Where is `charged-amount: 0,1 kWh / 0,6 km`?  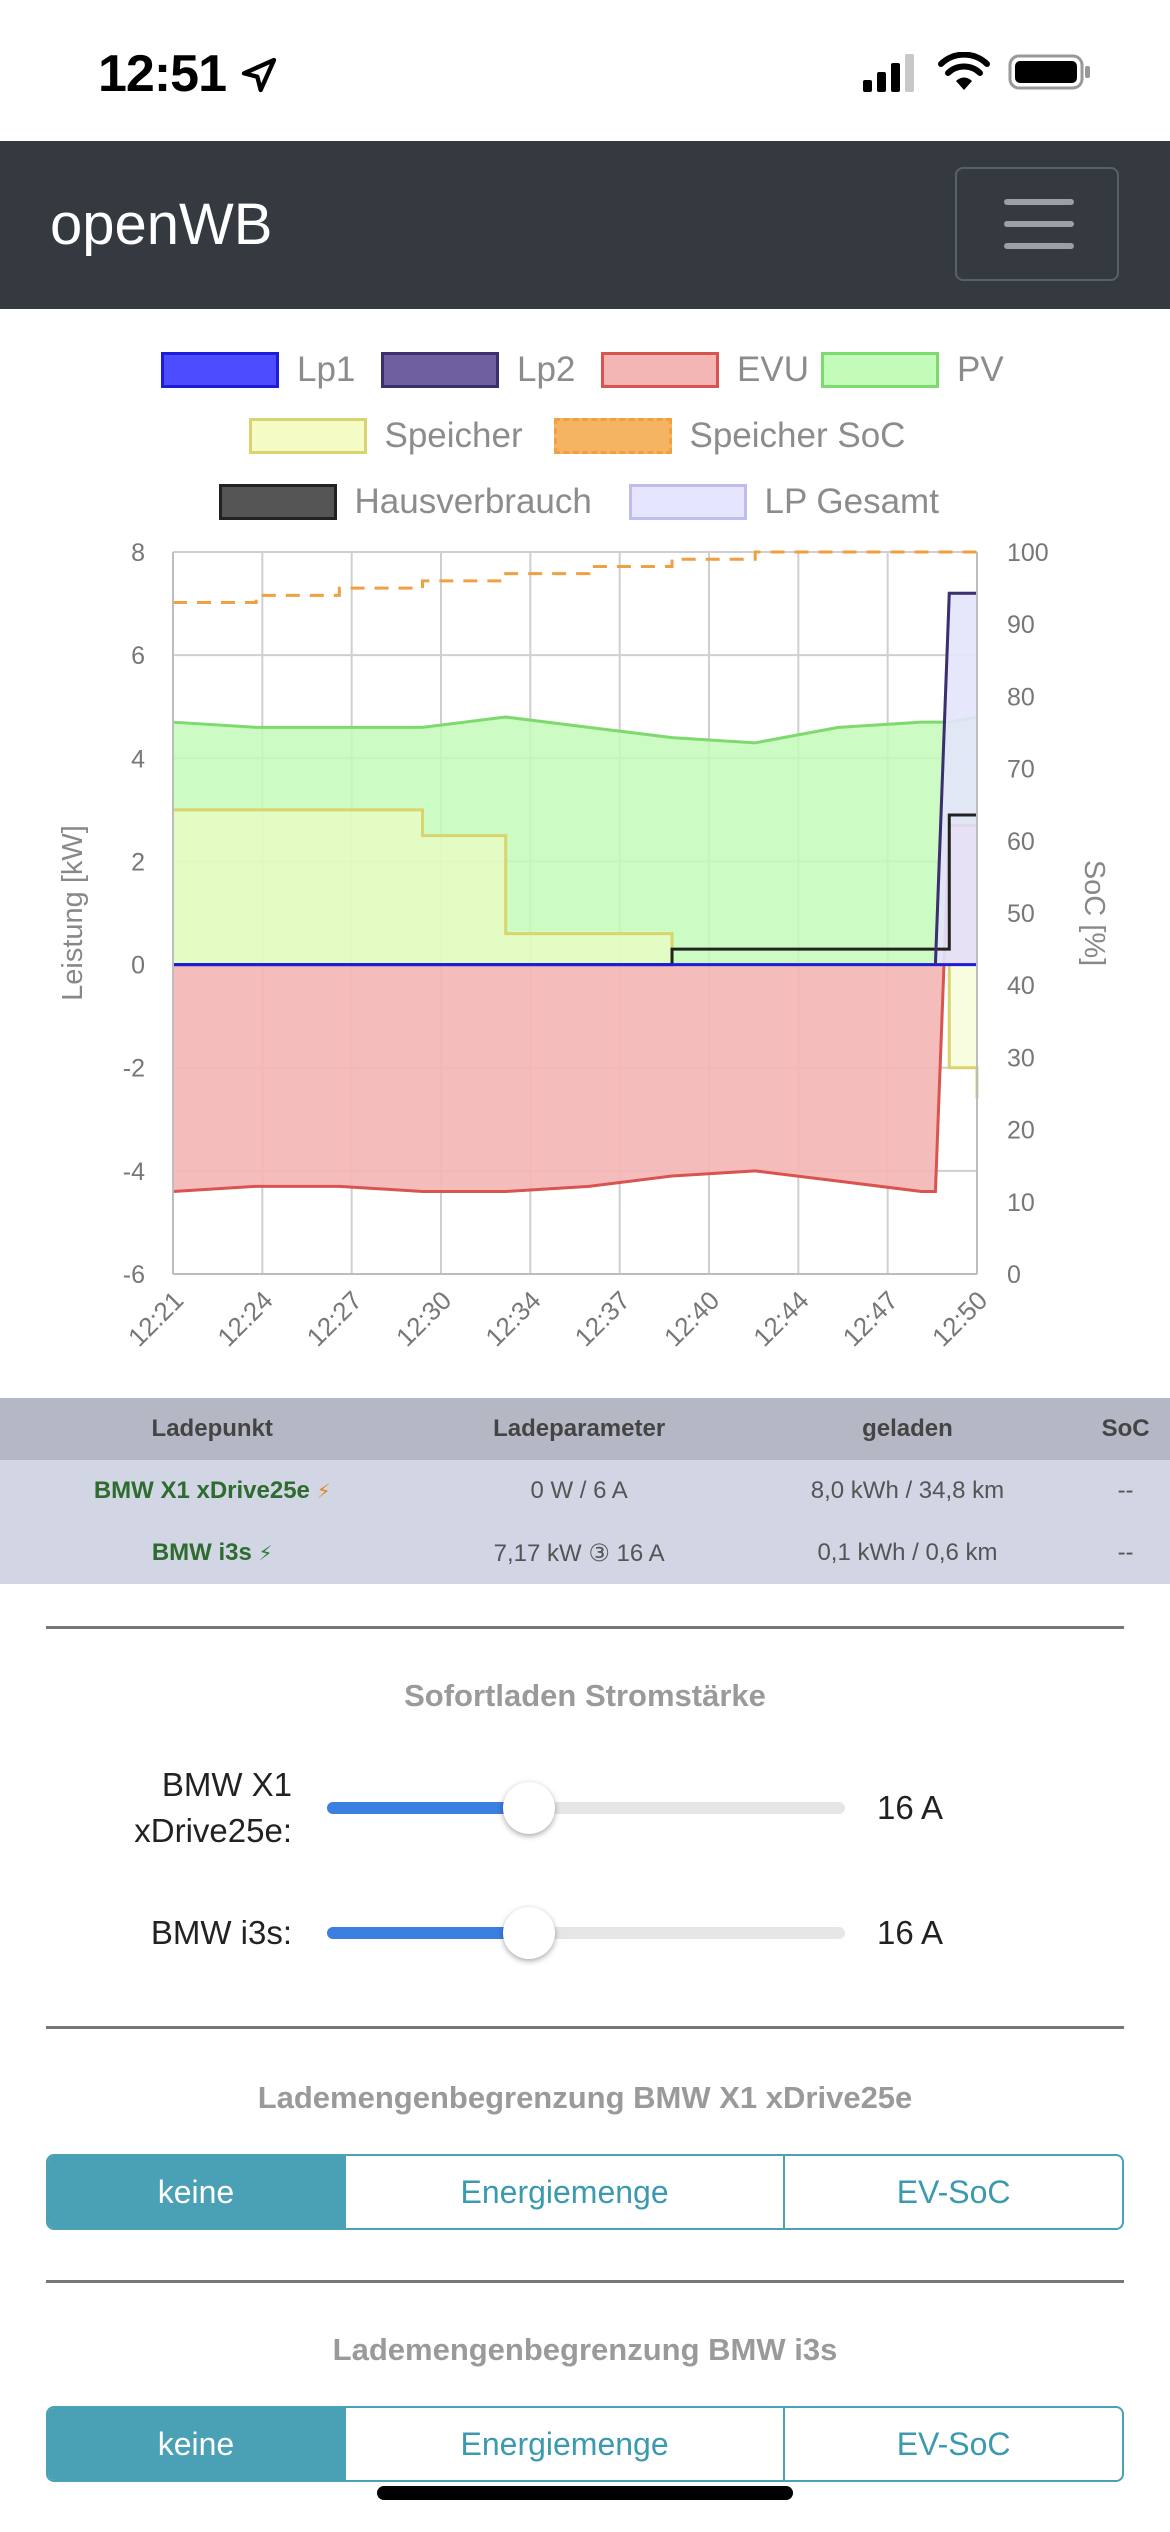 charged-amount: 0,1 kWh / 0,6 km is located at coordinates (907, 1553).